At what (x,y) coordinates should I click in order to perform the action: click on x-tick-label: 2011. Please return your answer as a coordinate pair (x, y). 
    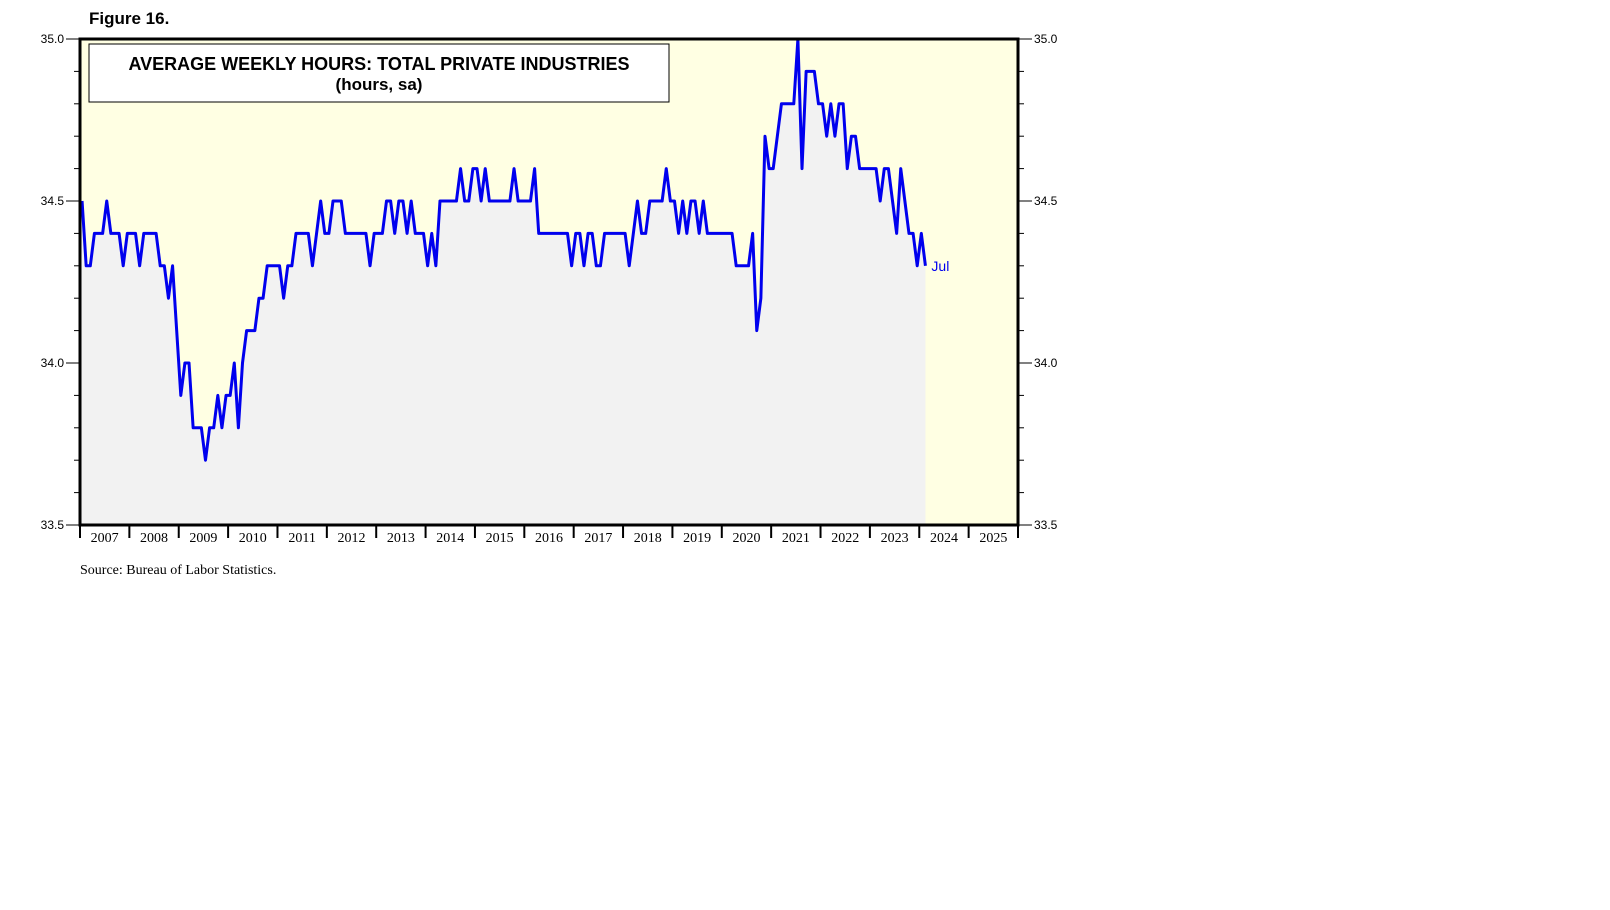
    Looking at the image, I should click on (301, 538).